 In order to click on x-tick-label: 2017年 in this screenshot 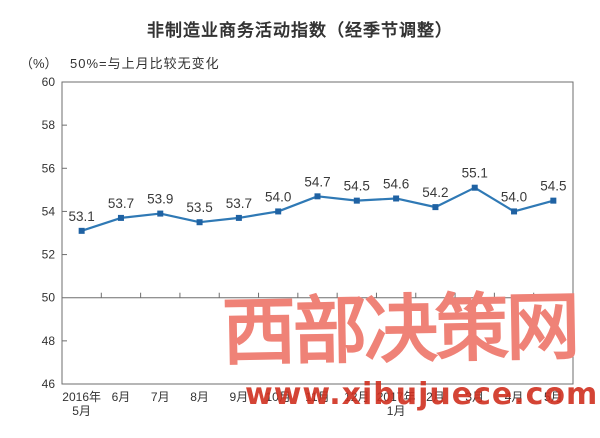, I will do `click(396, 397)`.